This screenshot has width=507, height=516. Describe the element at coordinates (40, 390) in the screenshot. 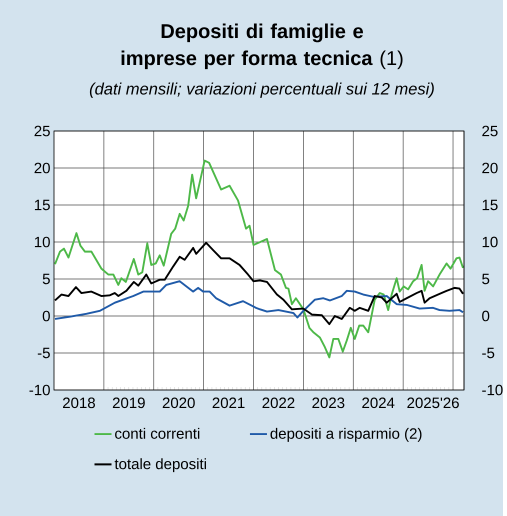

I see `y-tick-label: -10` at that location.